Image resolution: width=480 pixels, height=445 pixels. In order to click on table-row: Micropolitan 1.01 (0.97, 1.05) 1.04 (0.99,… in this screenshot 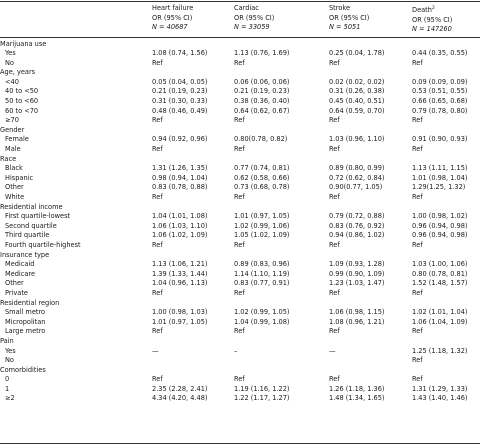, I will do `click(240, 324)`.